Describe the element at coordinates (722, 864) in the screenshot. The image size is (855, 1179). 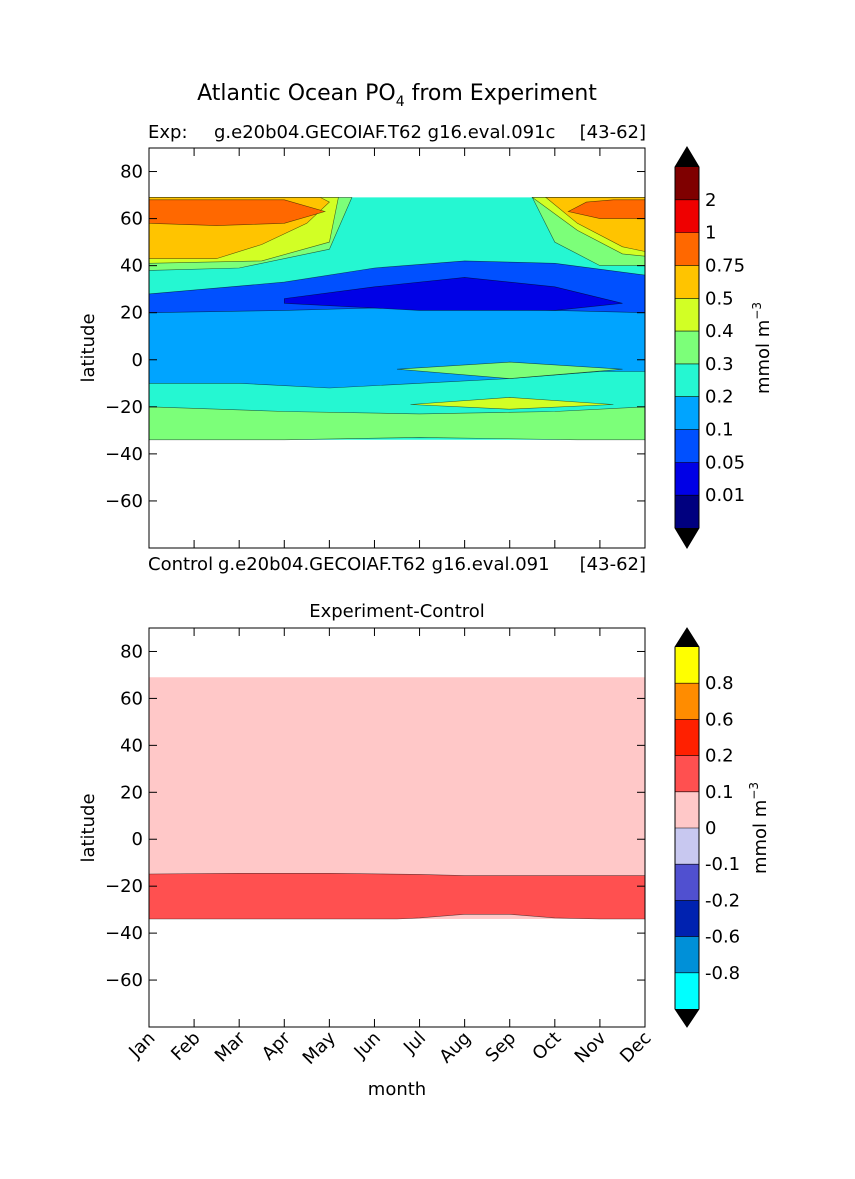
I see `colorbar-tick-label: -0.1` at that location.